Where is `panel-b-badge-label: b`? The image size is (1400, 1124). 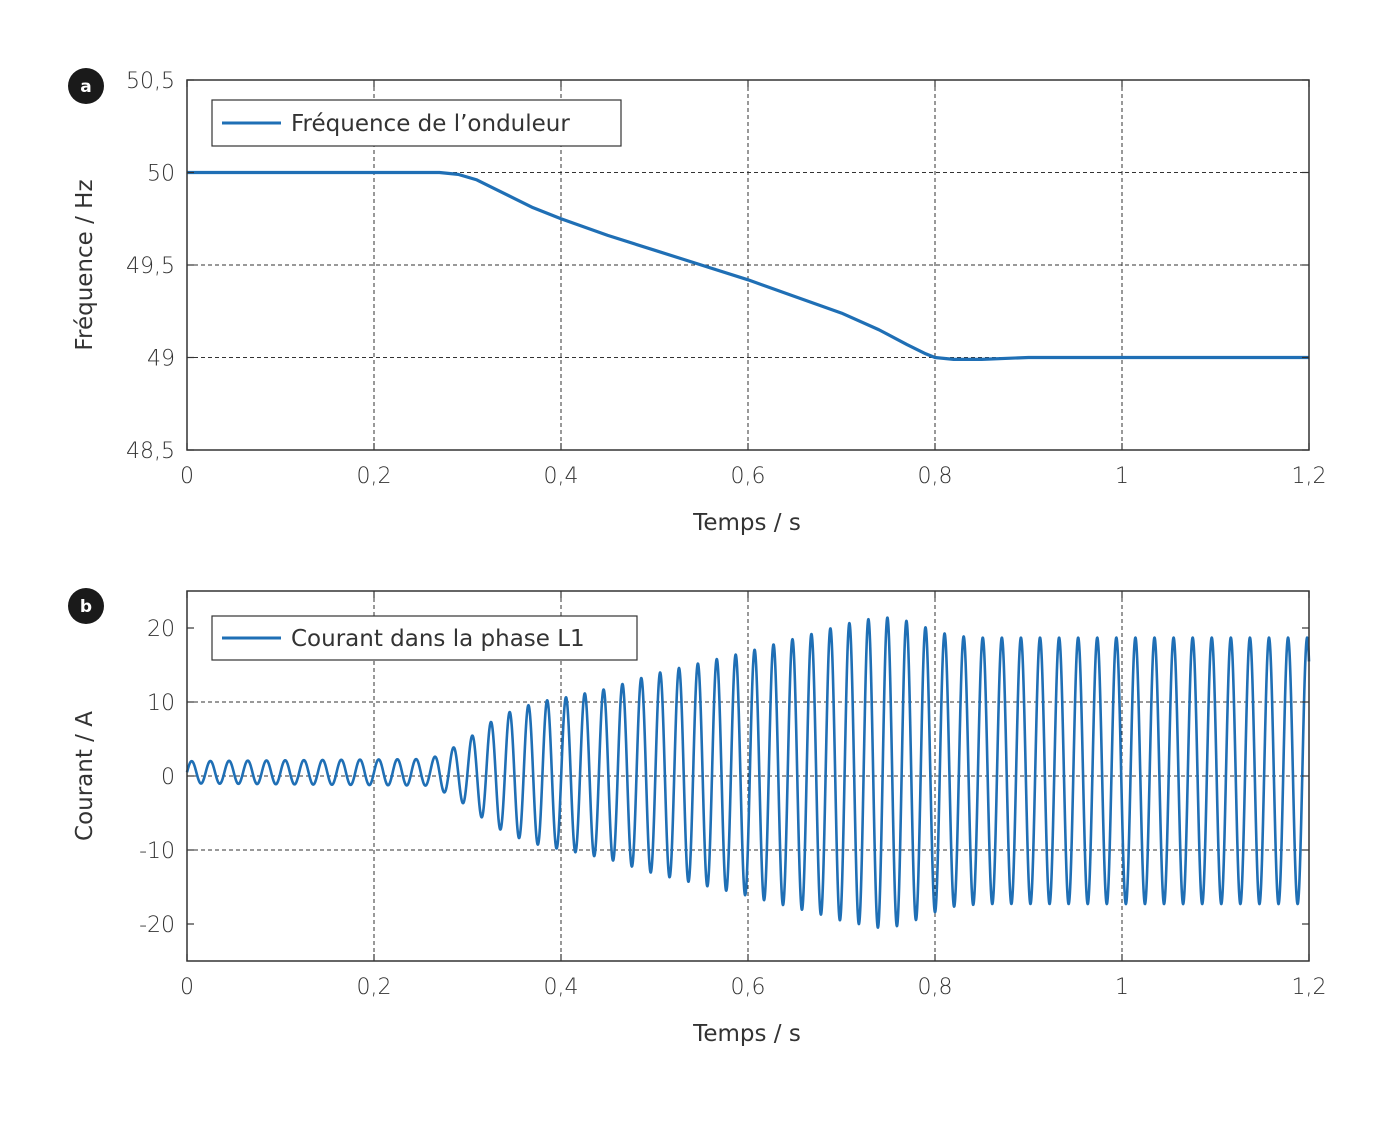
panel-b-badge-label: b is located at coordinates (86, 607).